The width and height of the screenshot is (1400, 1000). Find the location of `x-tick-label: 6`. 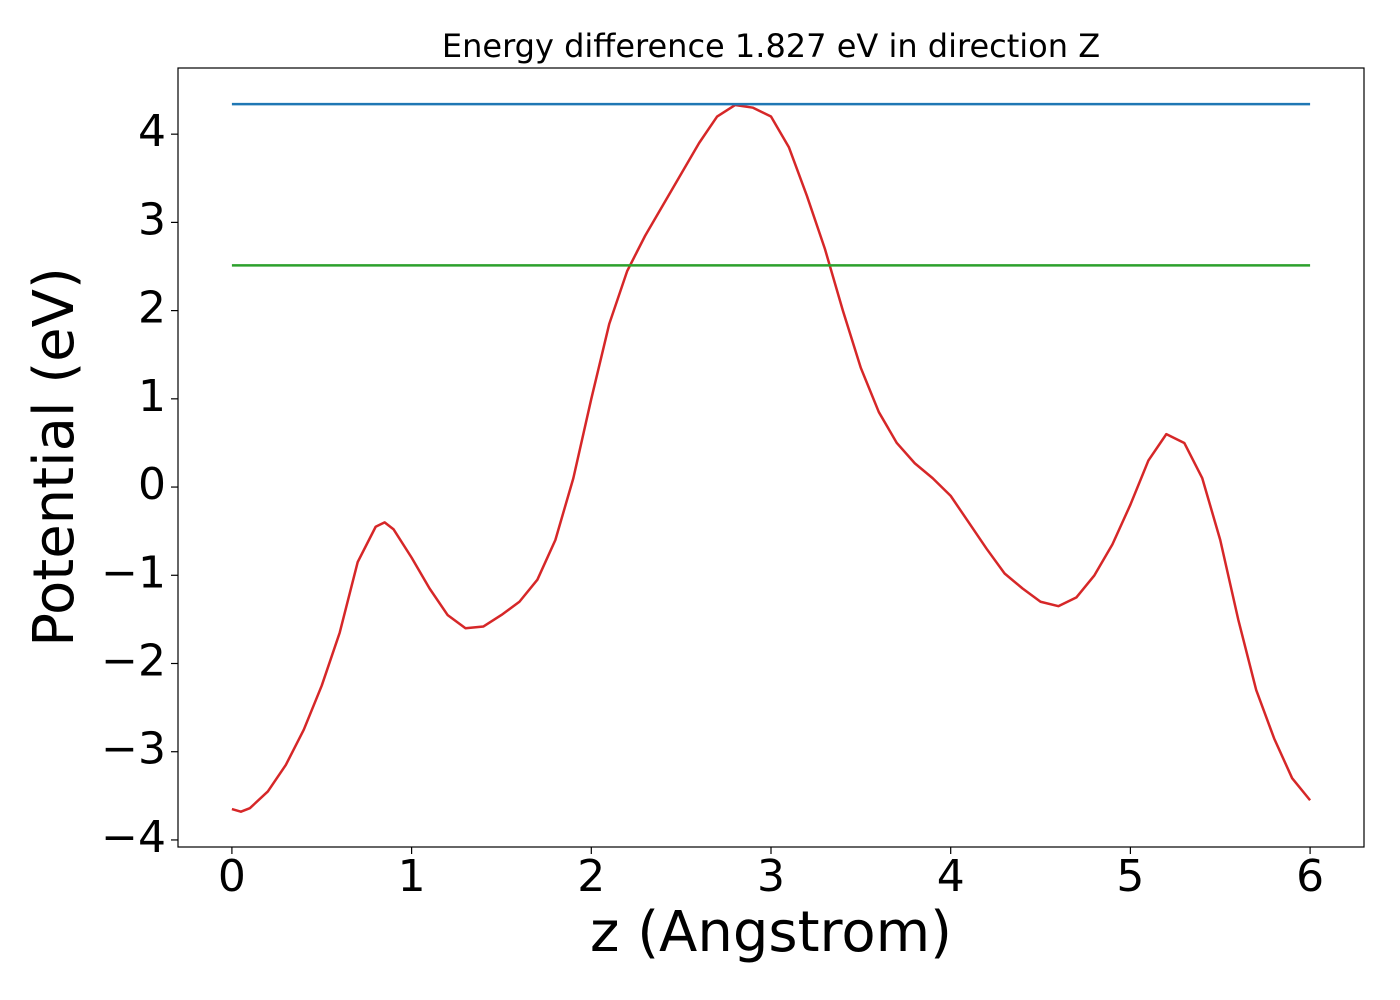

x-tick-label: 6 is located at coordinates (1310, 876).